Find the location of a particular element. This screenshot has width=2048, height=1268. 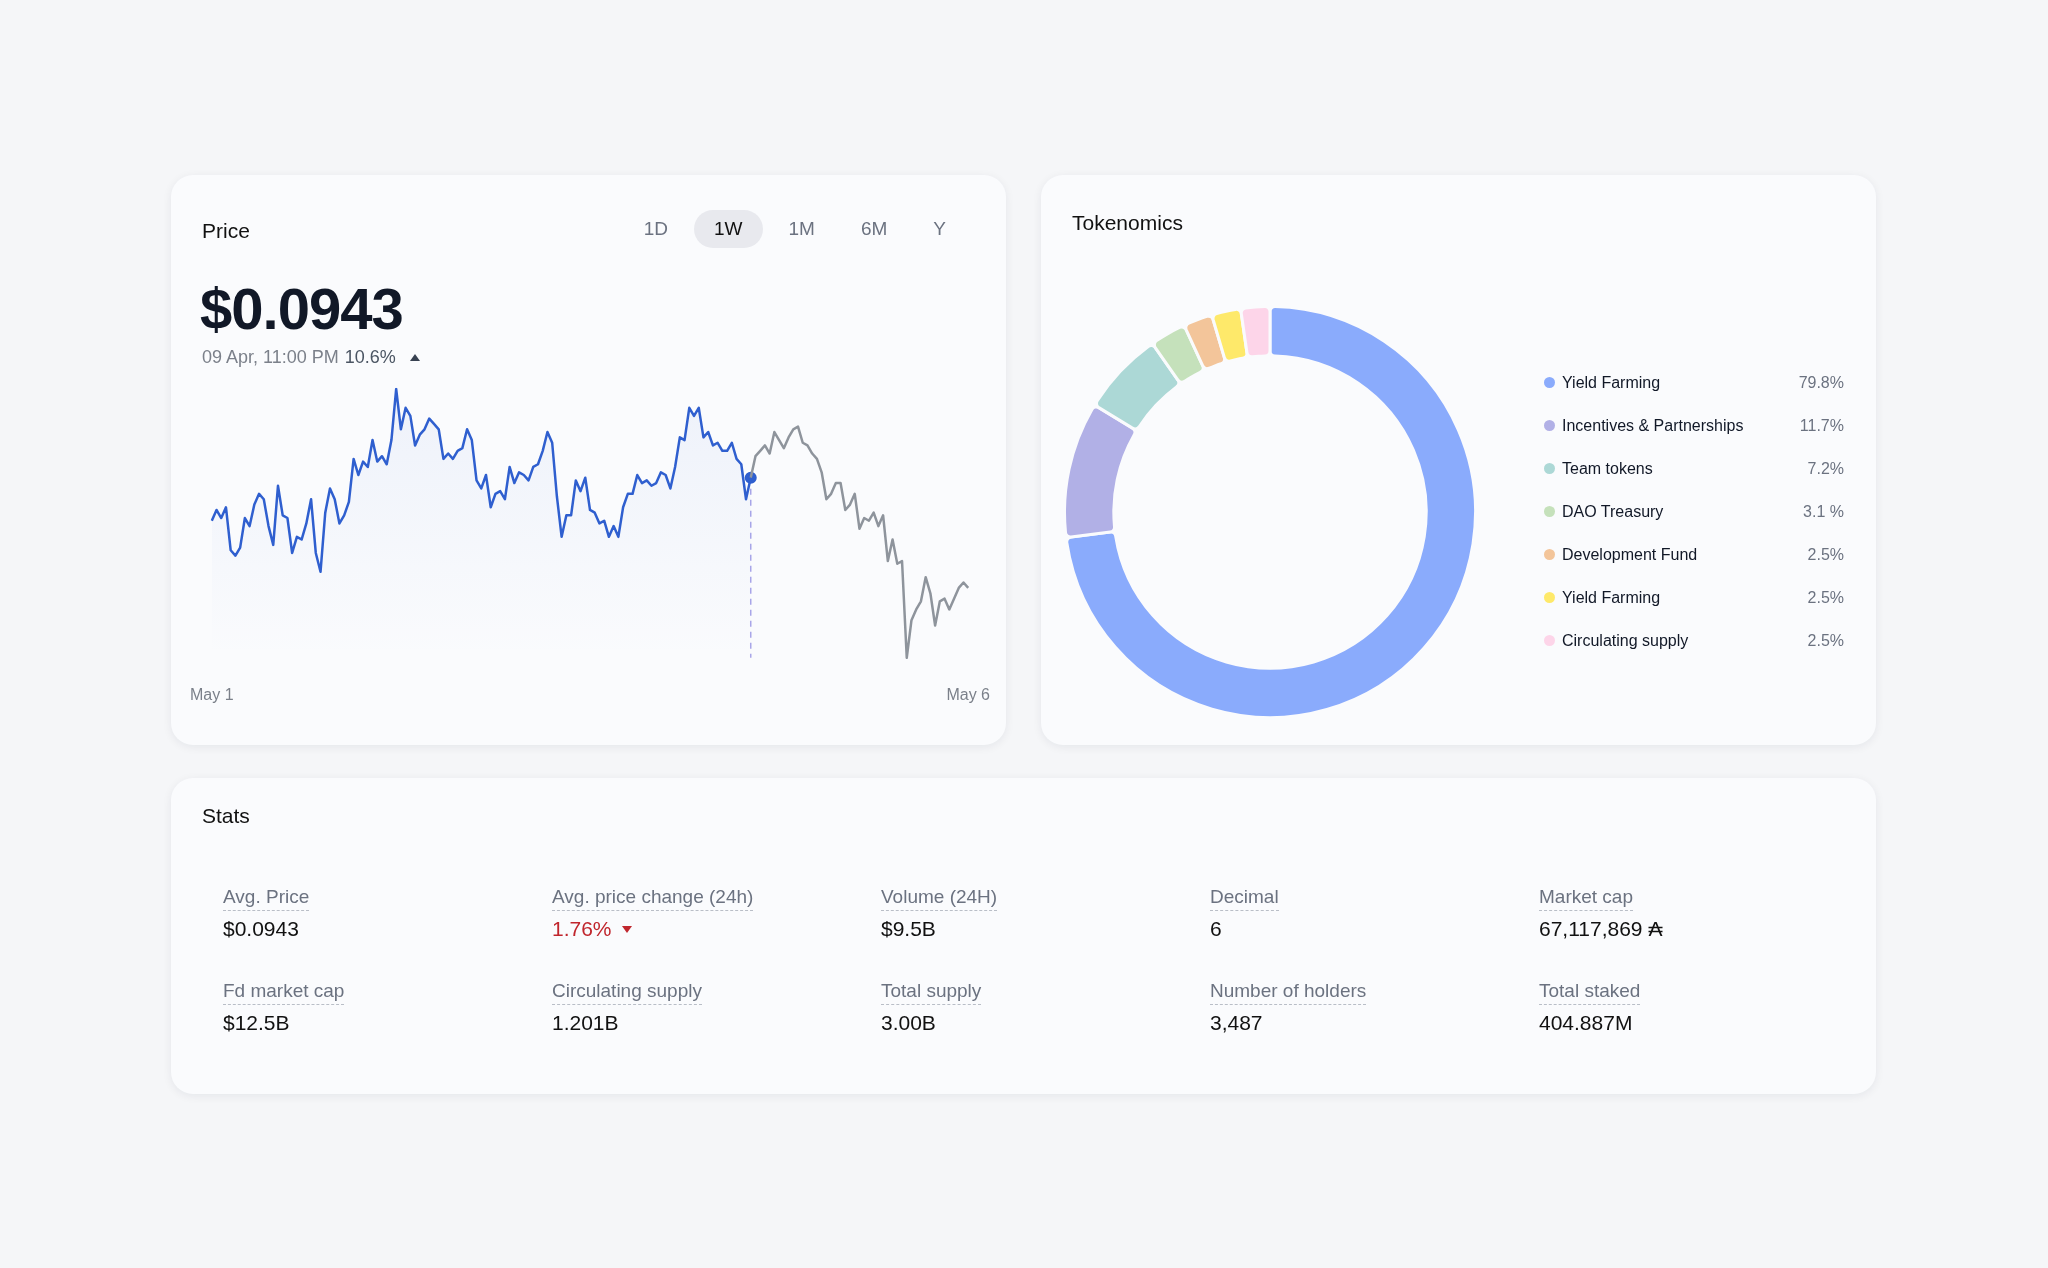

text: Avg. Price is located at coordinates (266, 898).